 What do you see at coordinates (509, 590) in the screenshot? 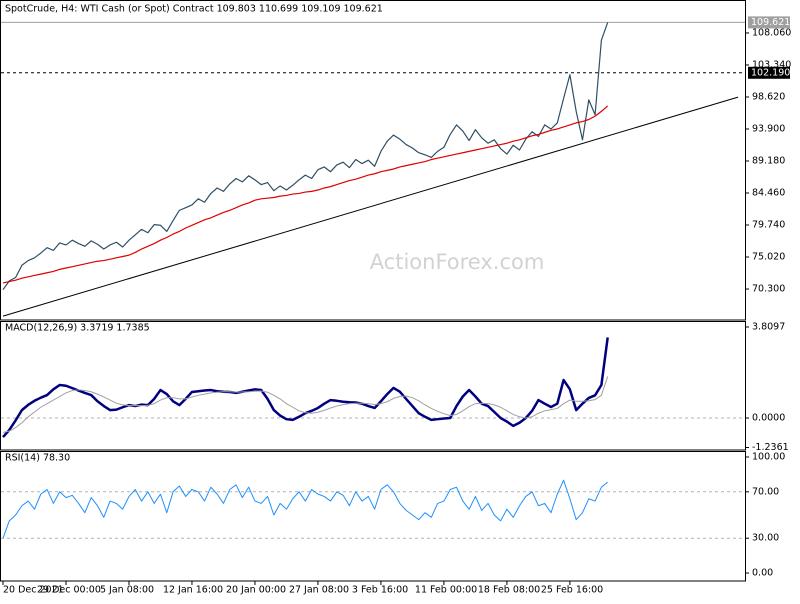
I see `x-tick-label: 18 Feb 08:00` at bounding box center [509, 590].